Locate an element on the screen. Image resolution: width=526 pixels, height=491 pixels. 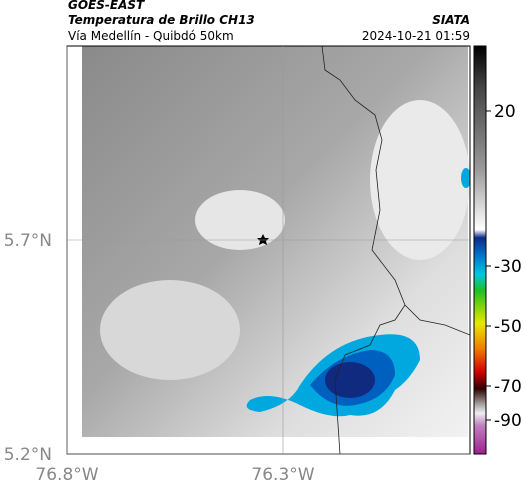
source: SIATA is located at coordinates (451, 20).